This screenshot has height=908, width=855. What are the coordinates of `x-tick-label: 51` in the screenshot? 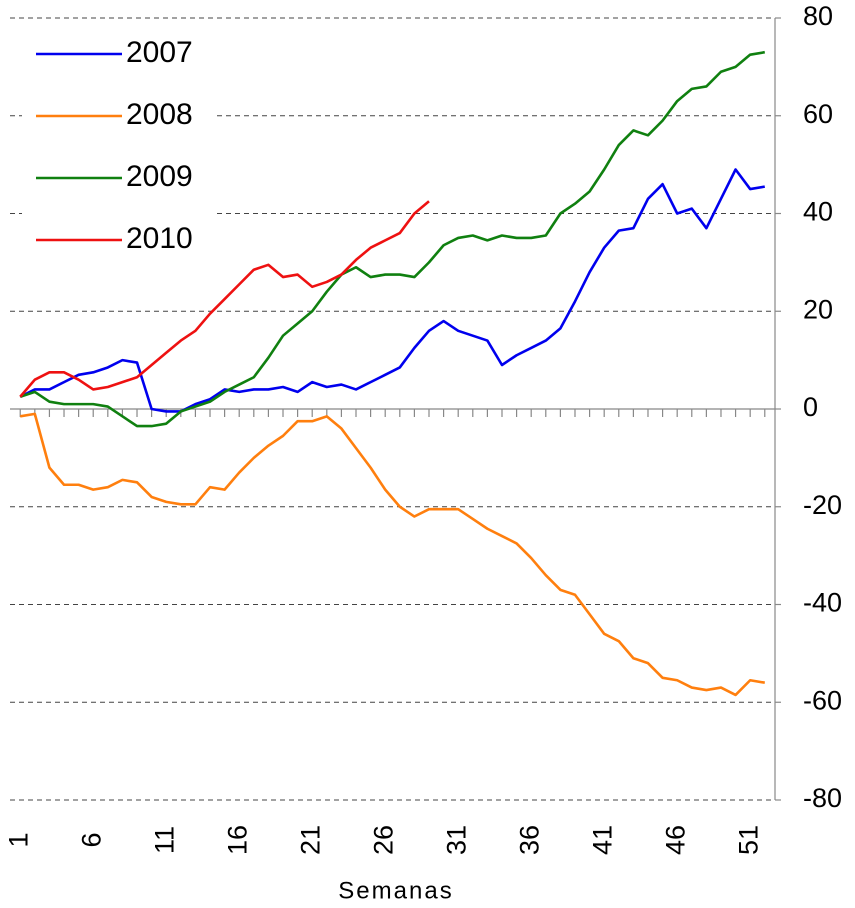 It's located at (748, 840).